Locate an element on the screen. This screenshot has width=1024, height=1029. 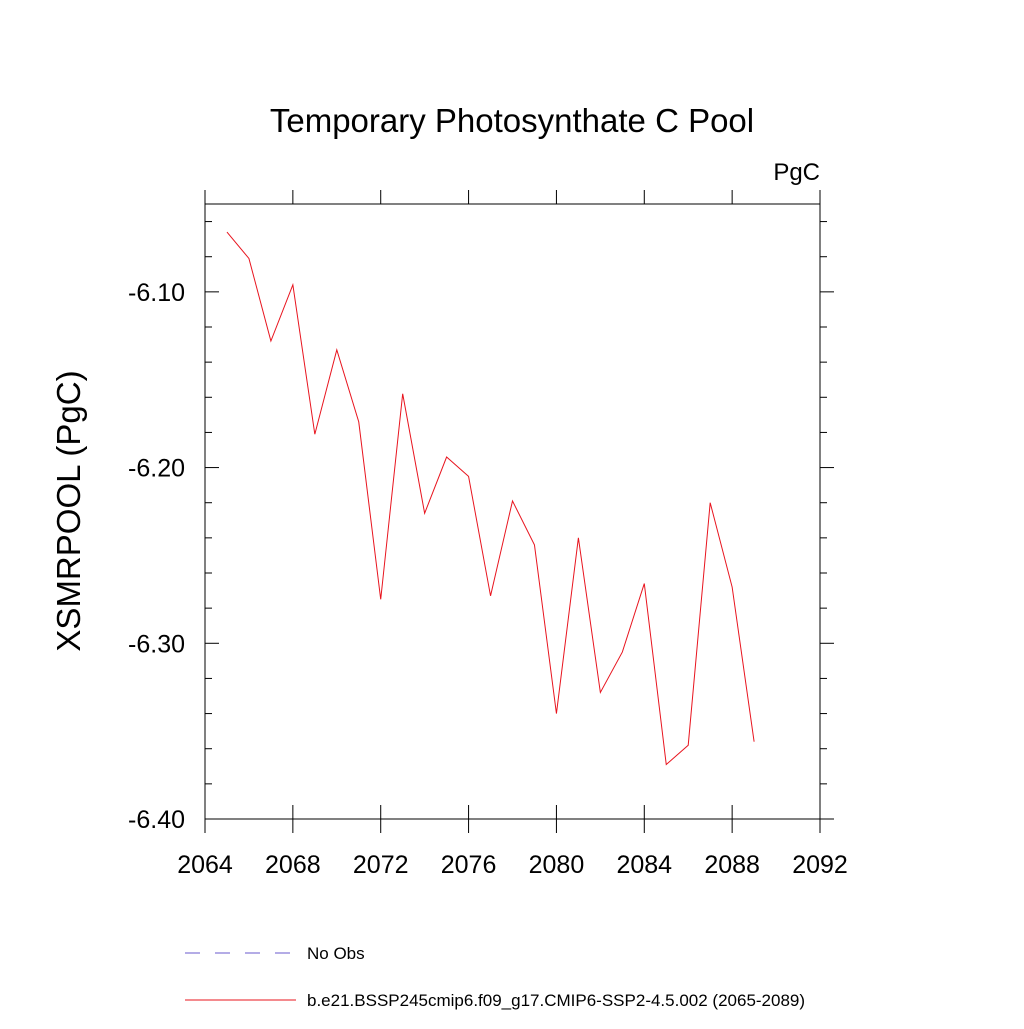
x-tick-label: 2088 is located at coordinates (732, 865).